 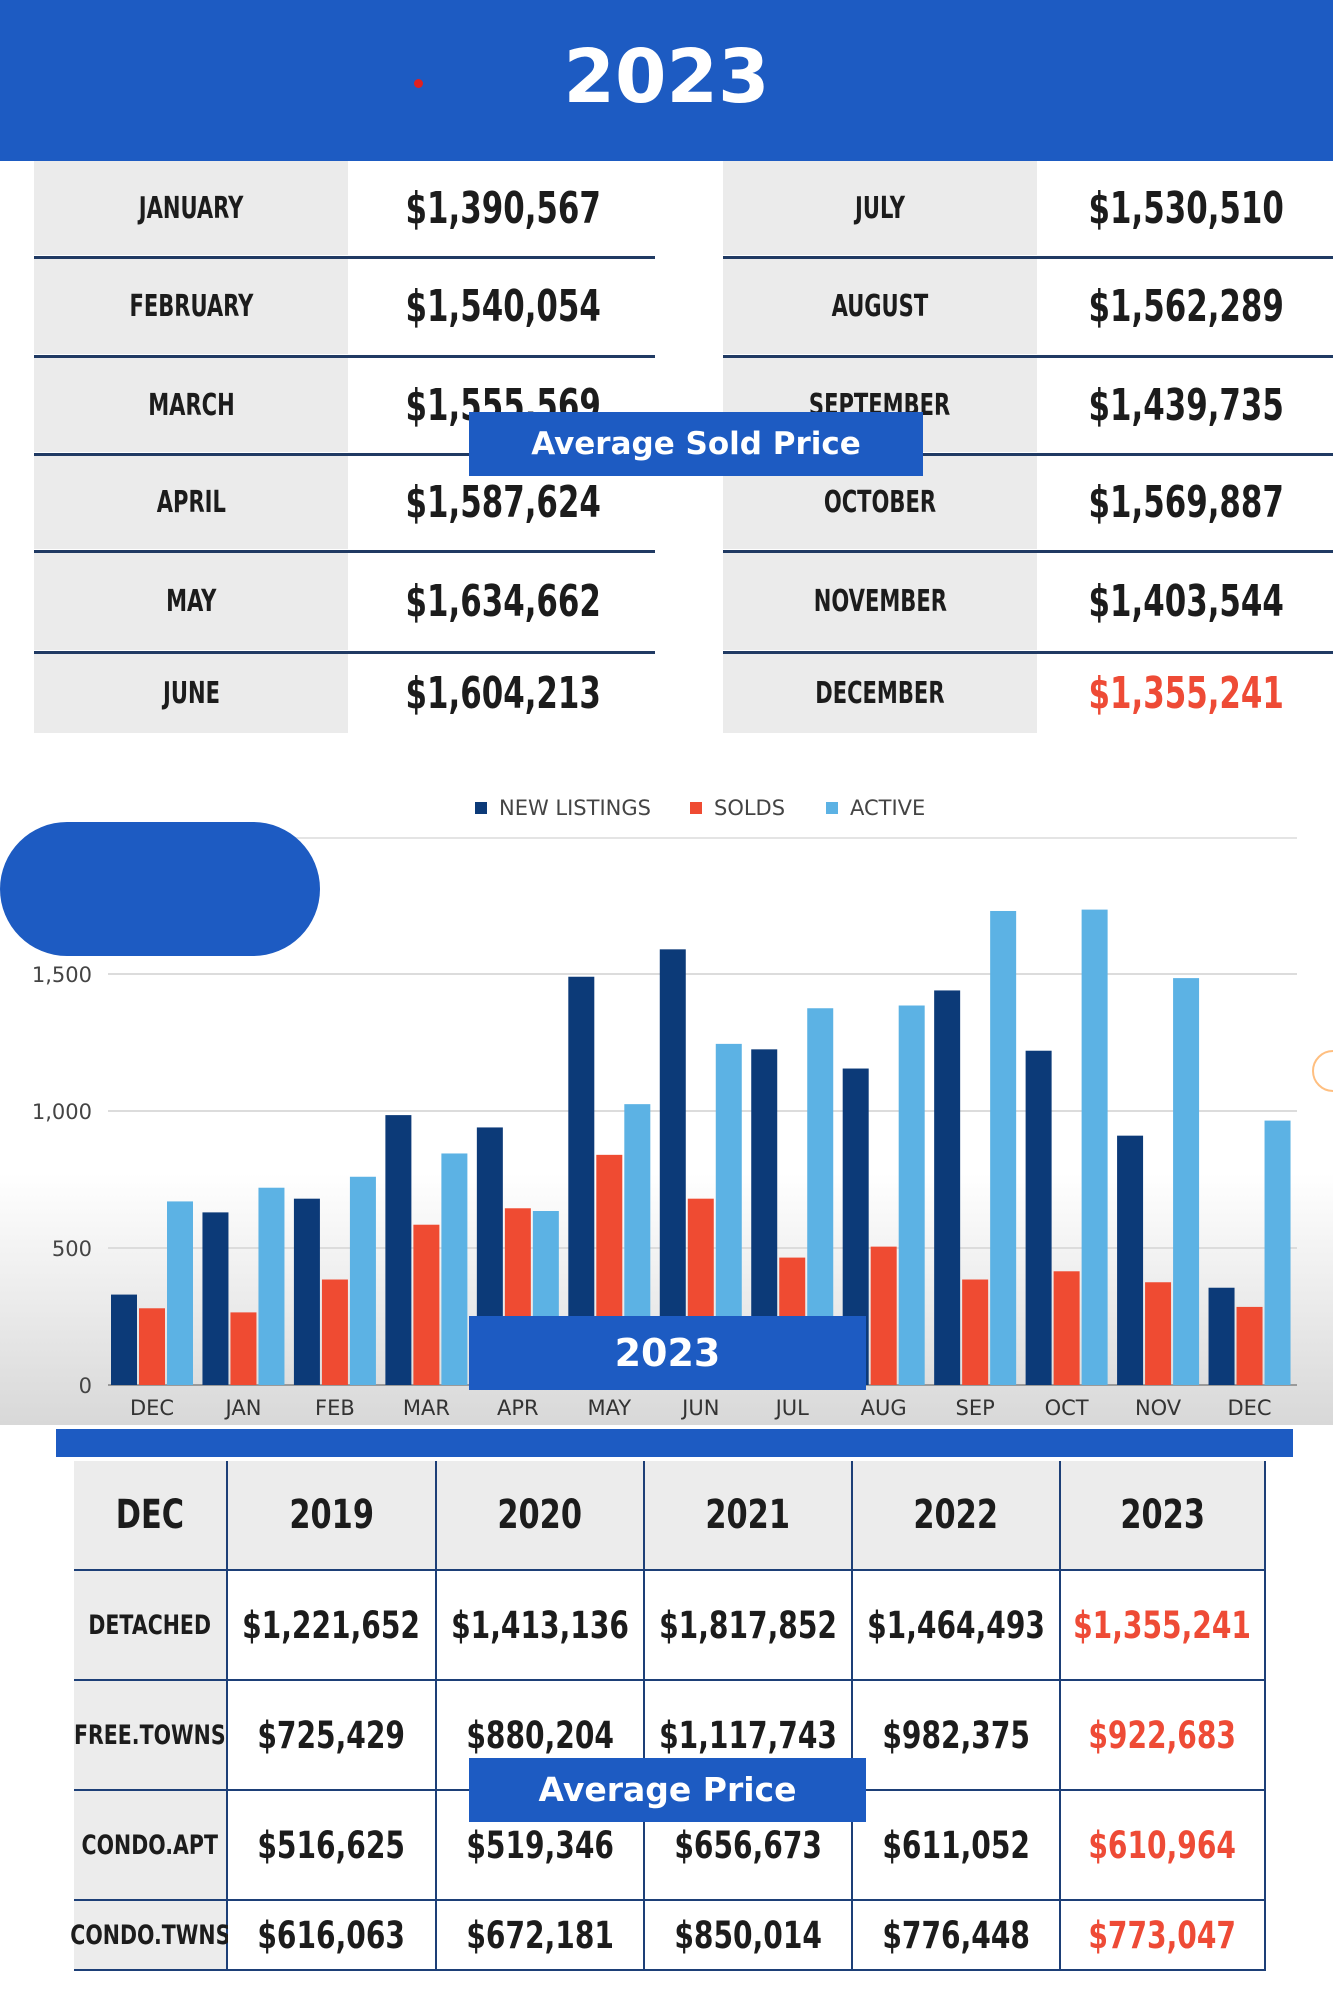 I want to click on chart-year-label: 2023, so click(x=667, y=1353).